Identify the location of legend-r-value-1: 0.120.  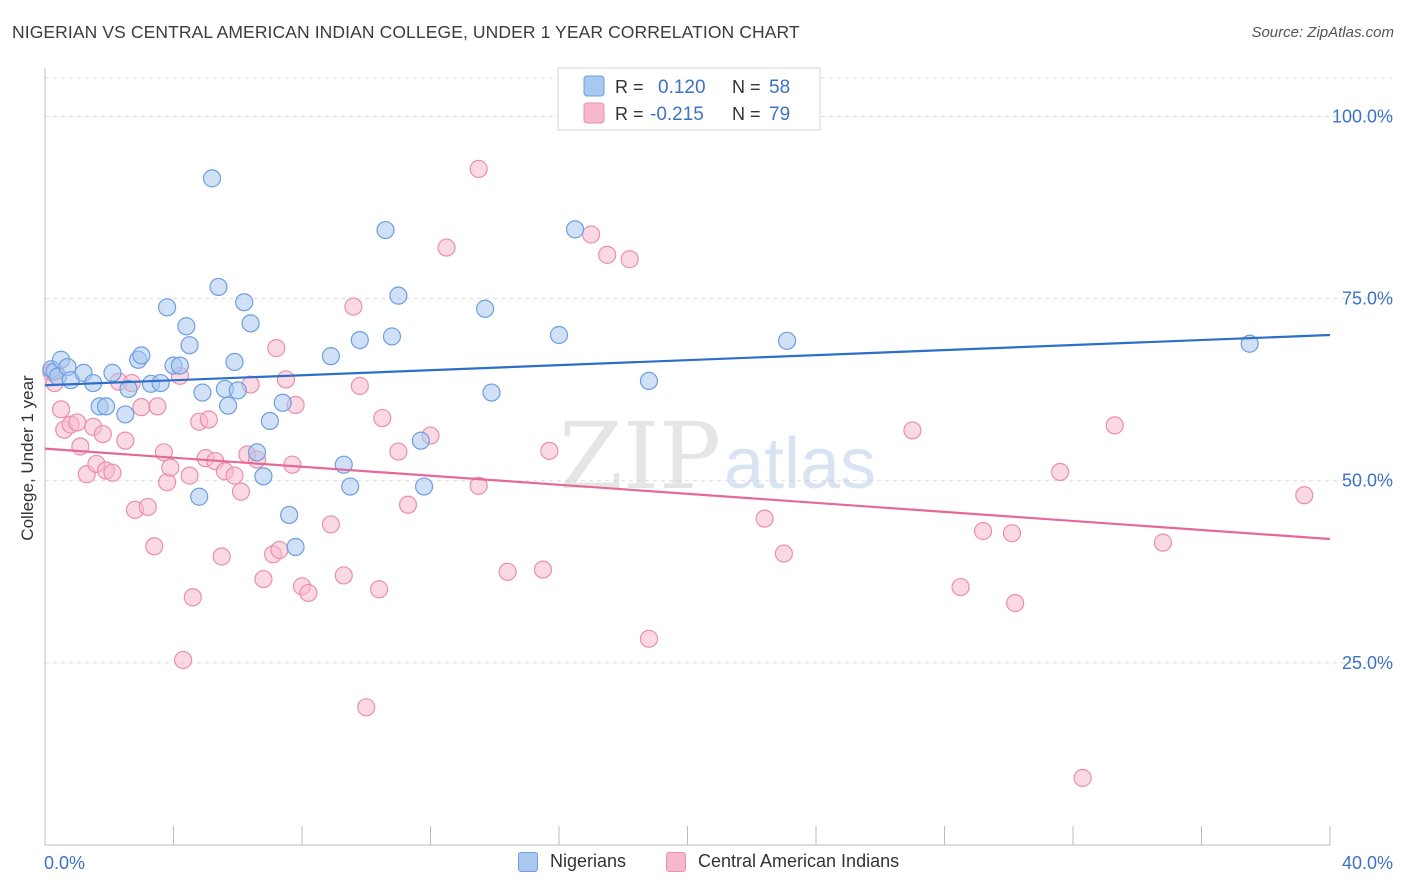
(682, 87).